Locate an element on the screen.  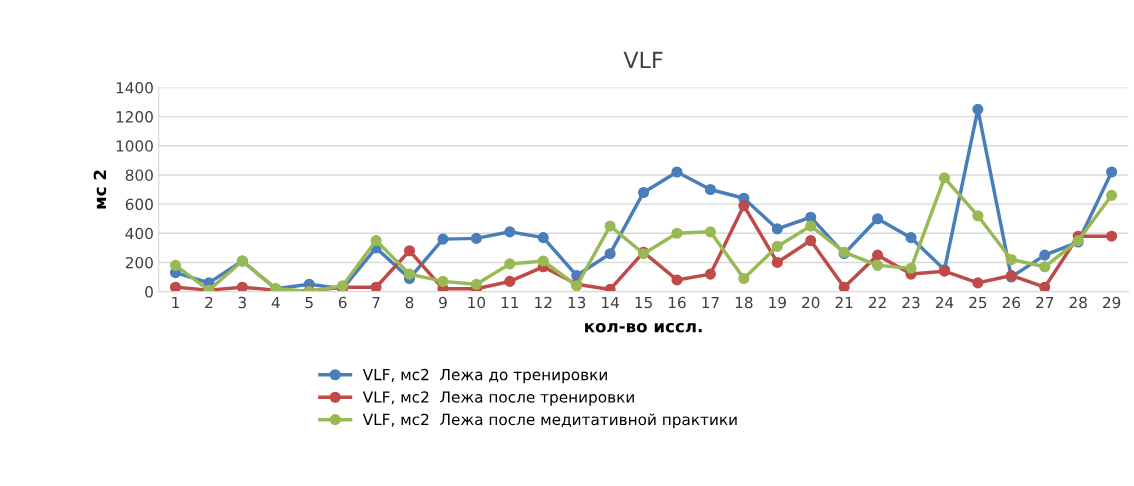
x-tick-label: 15 is located at coordinates (643, 302).